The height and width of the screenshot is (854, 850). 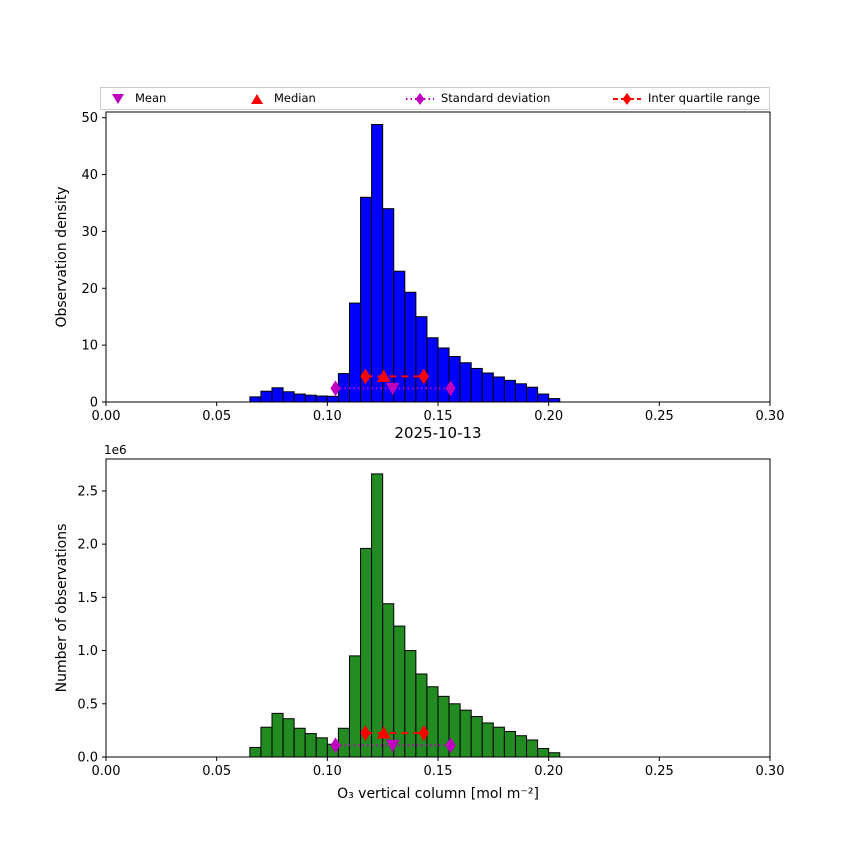 I want to click on legend-label: Standard deviation, so click(x=496, y=98).